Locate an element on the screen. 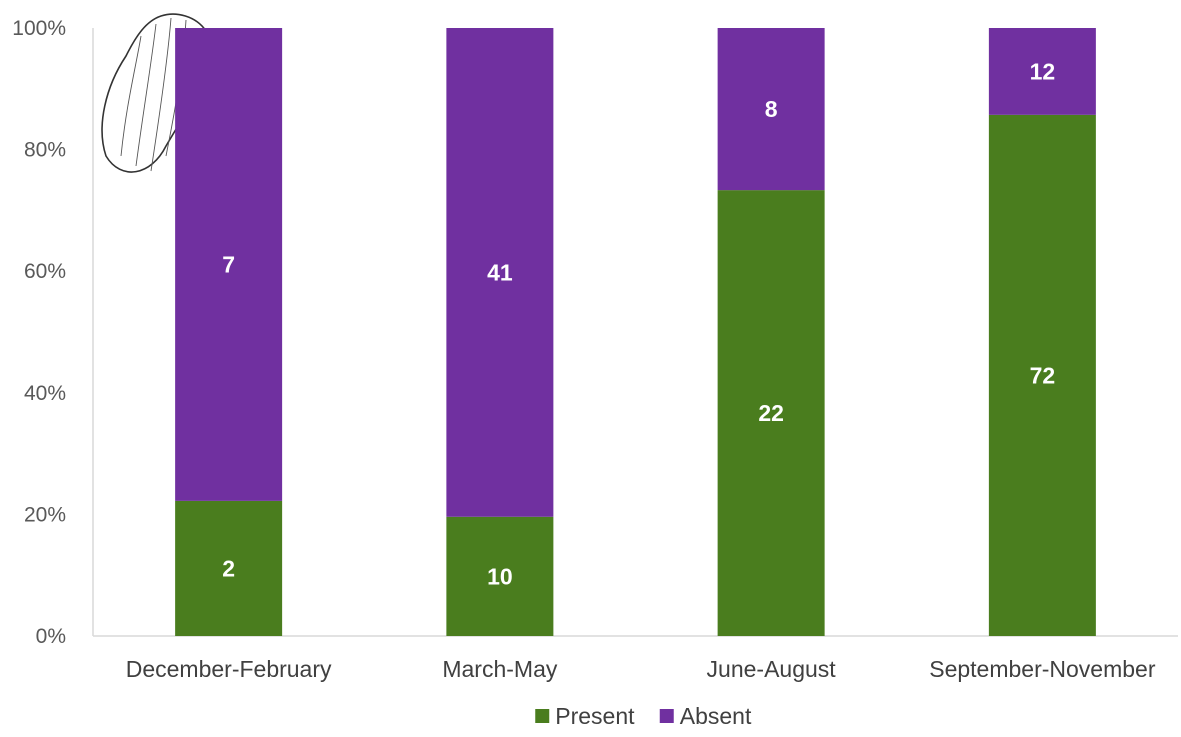 This screenshot has width=1181, height=737. y-tick-label: 0% is located at coordinates (51, 636).